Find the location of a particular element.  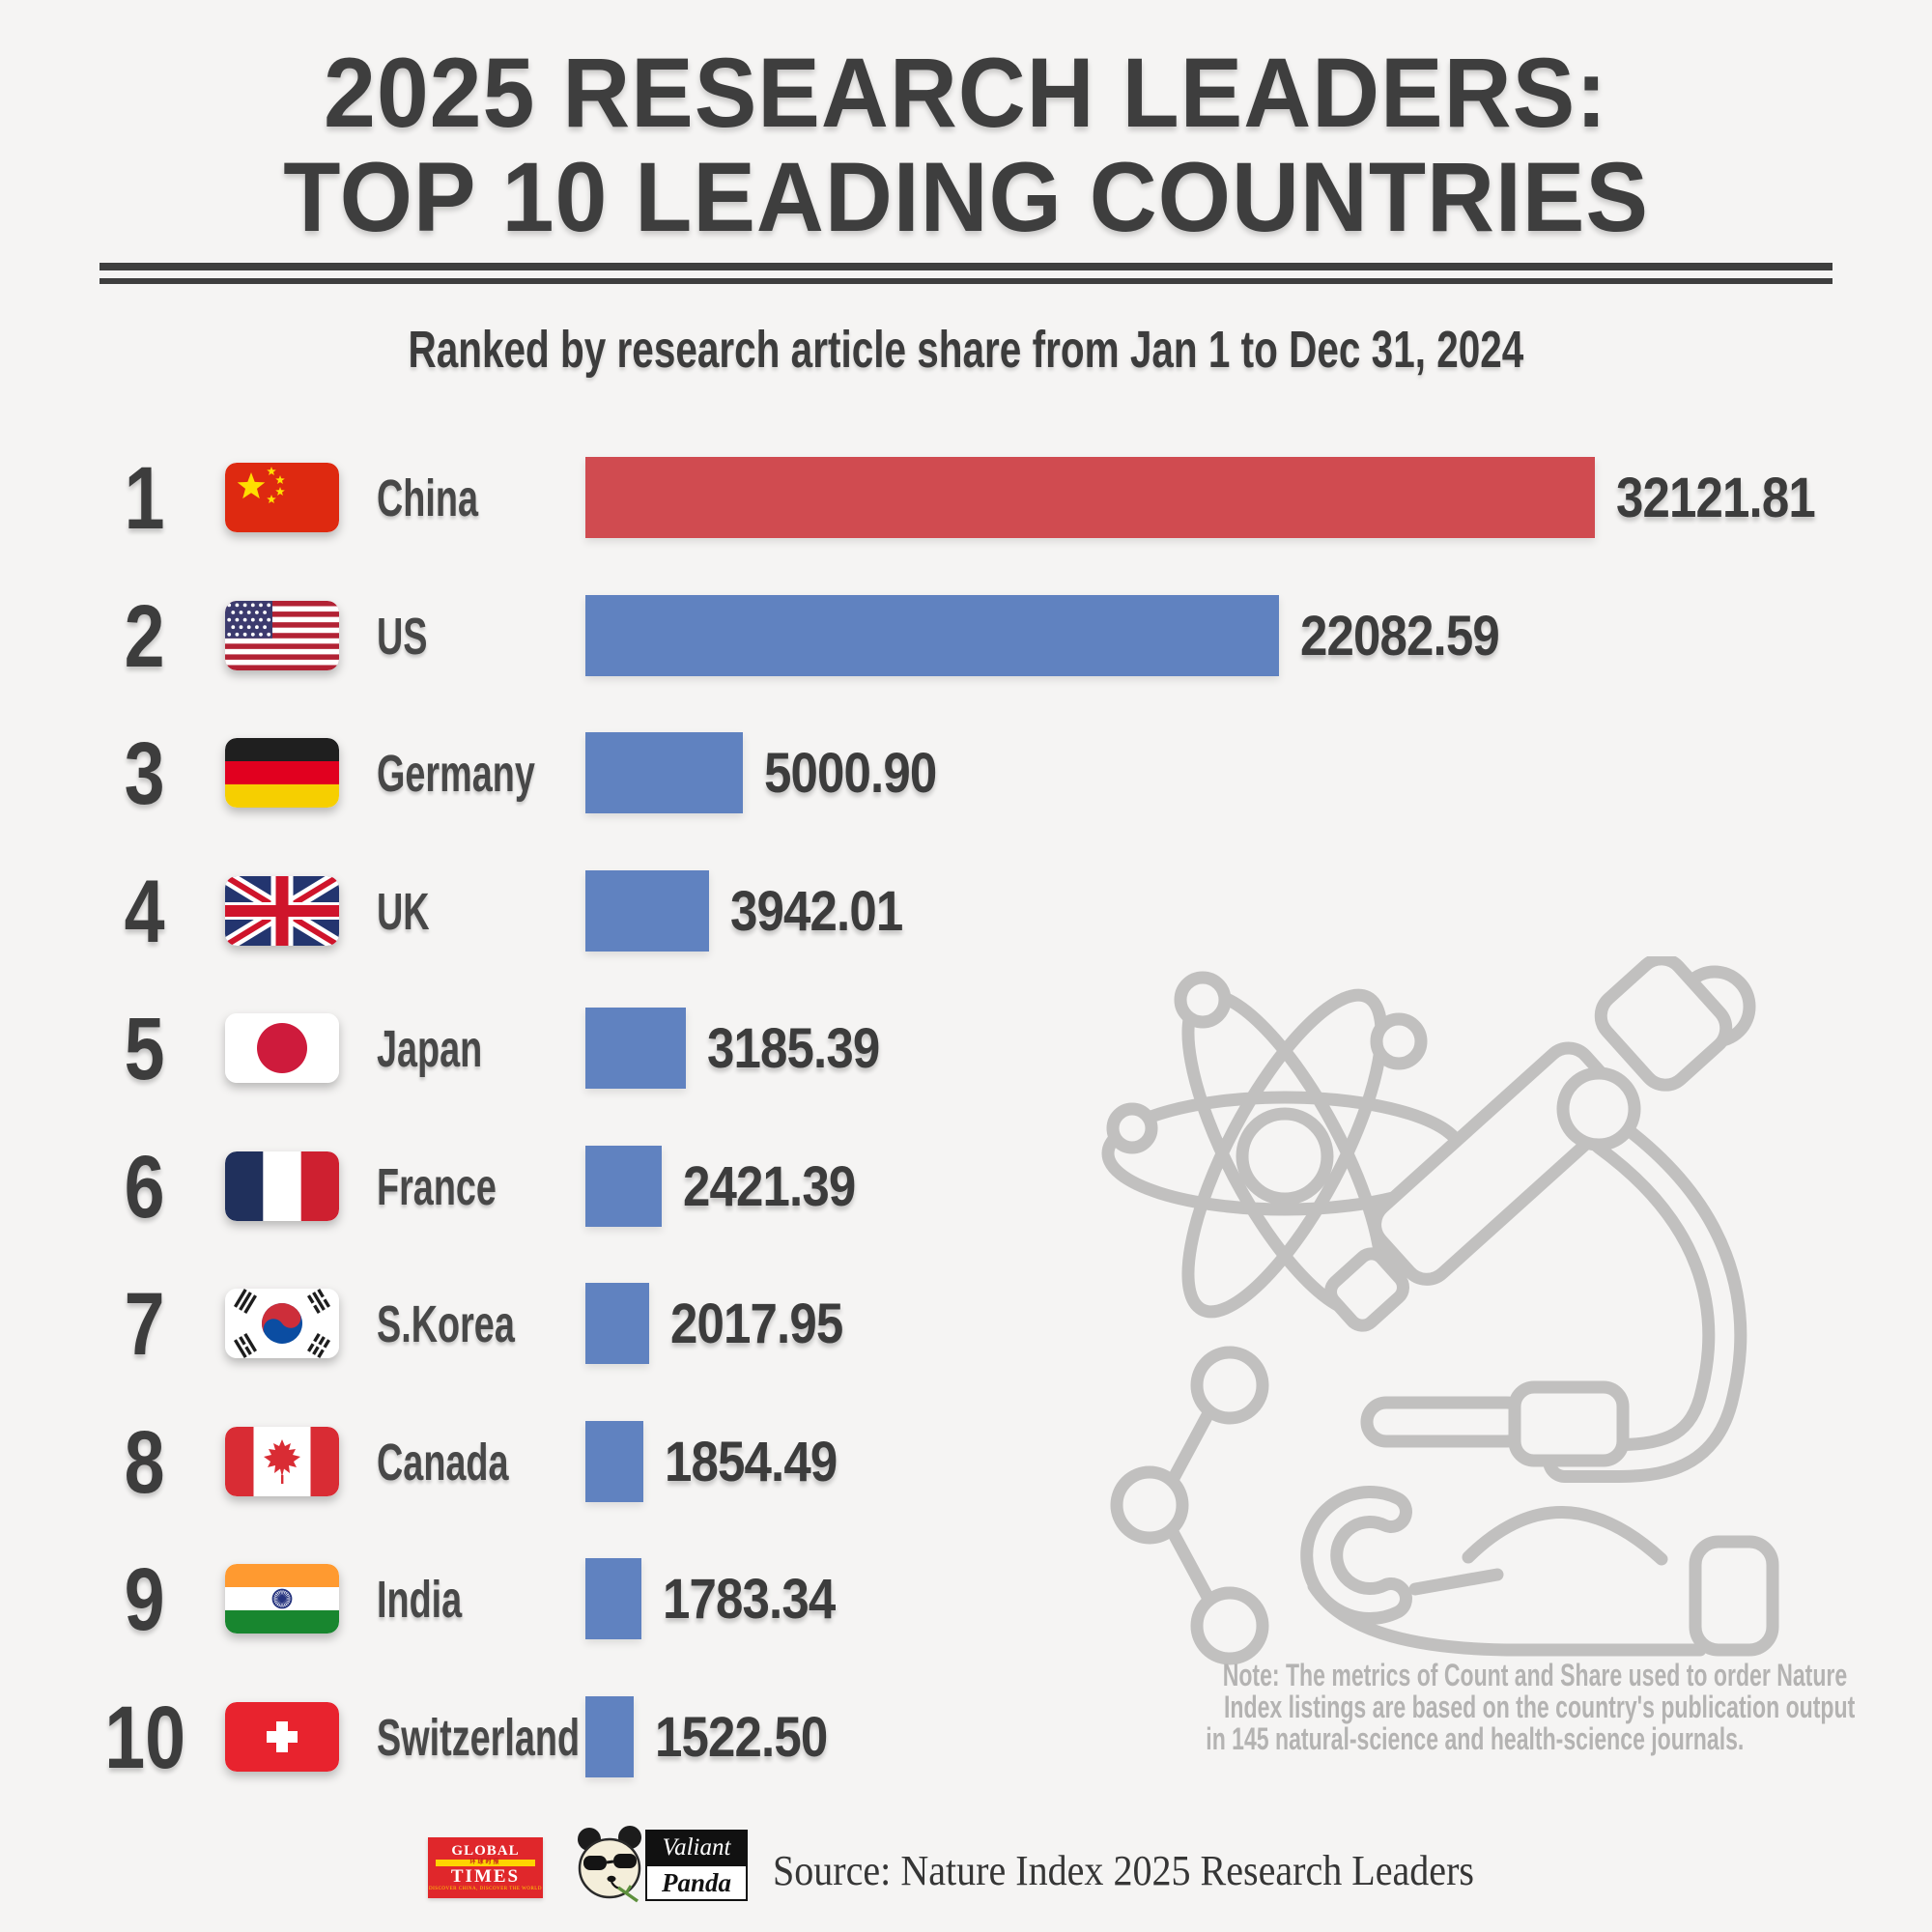

value-label: 3185.39 is located at coordinates (793, 1048).